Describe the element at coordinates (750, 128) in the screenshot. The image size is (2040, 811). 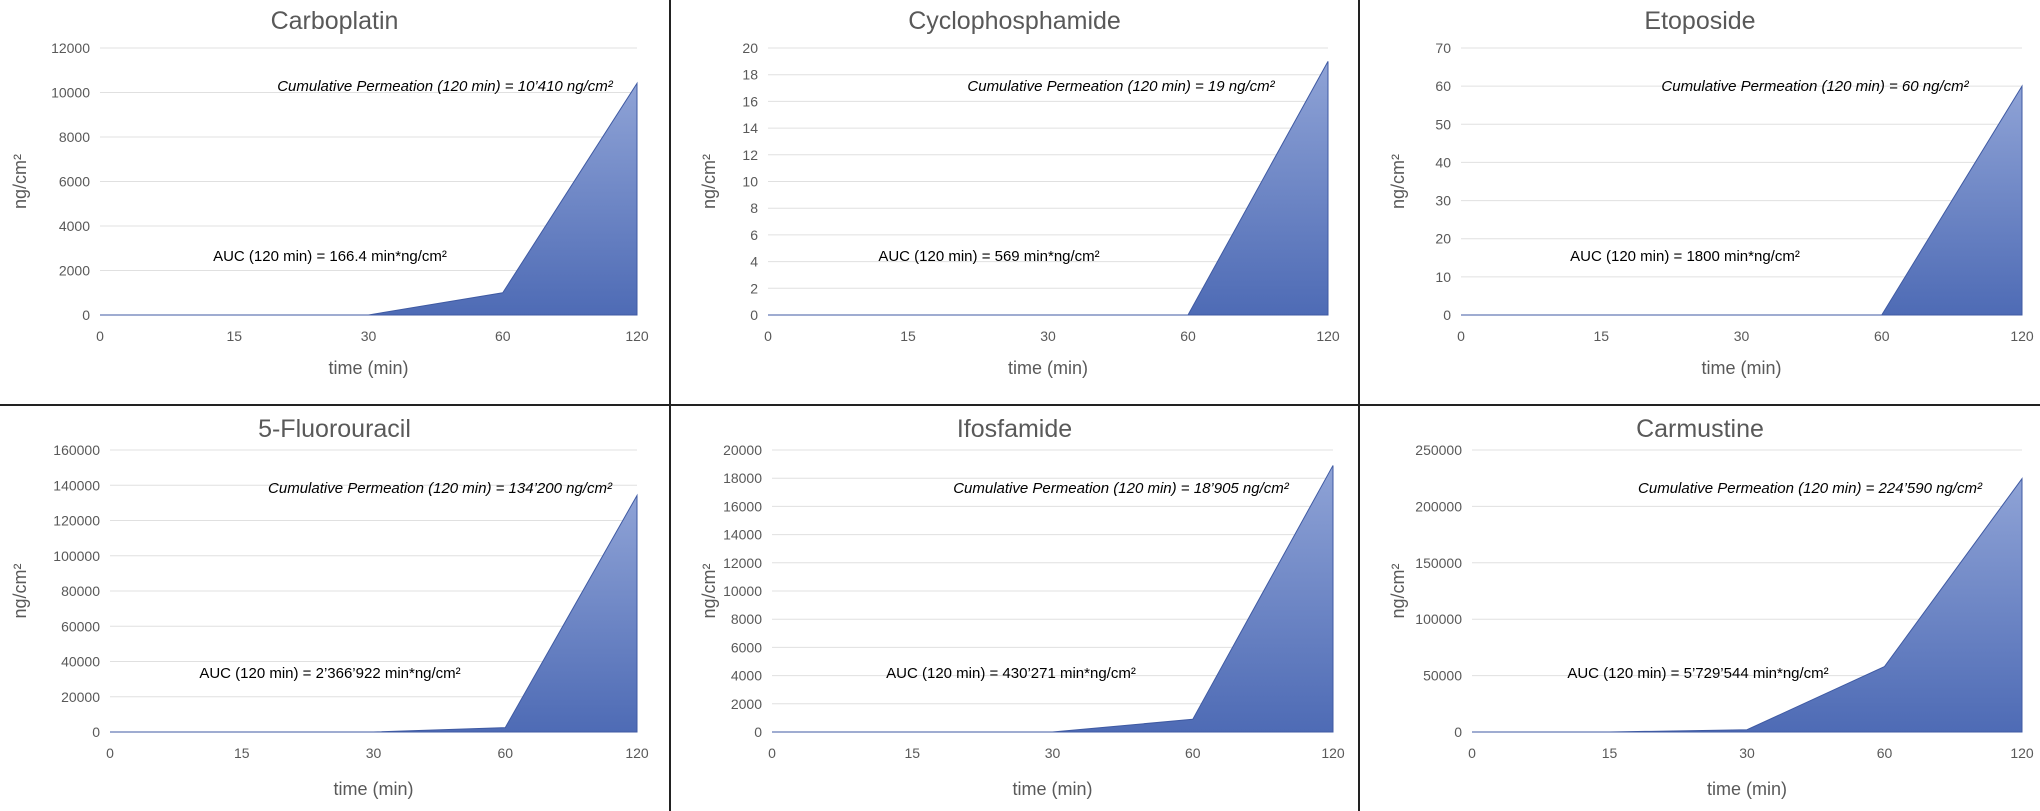
I see `y-tick-label: 14` at that location.